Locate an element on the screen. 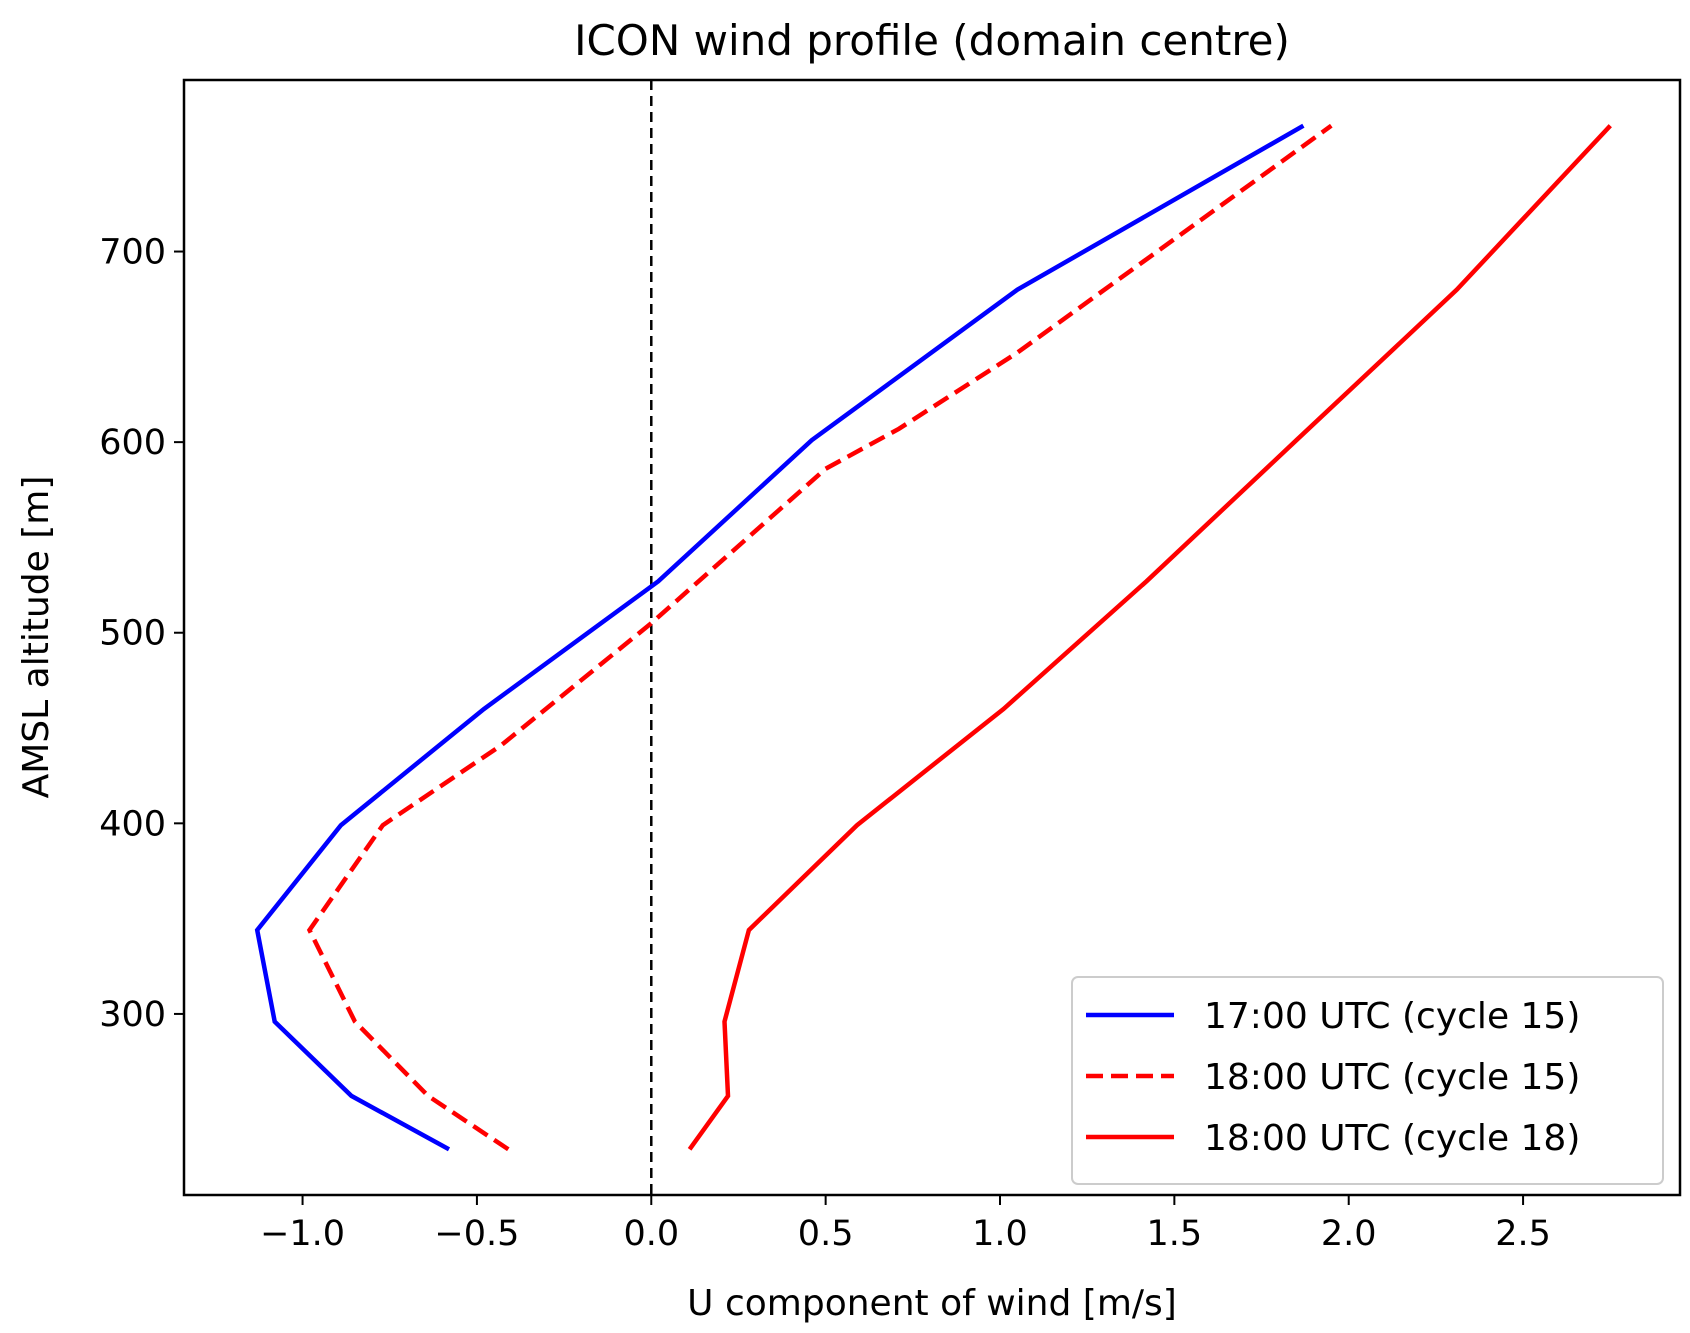 The width and height of the screenshot is (1690, 1333). legend-box is located at coordinates (1367, 1080).